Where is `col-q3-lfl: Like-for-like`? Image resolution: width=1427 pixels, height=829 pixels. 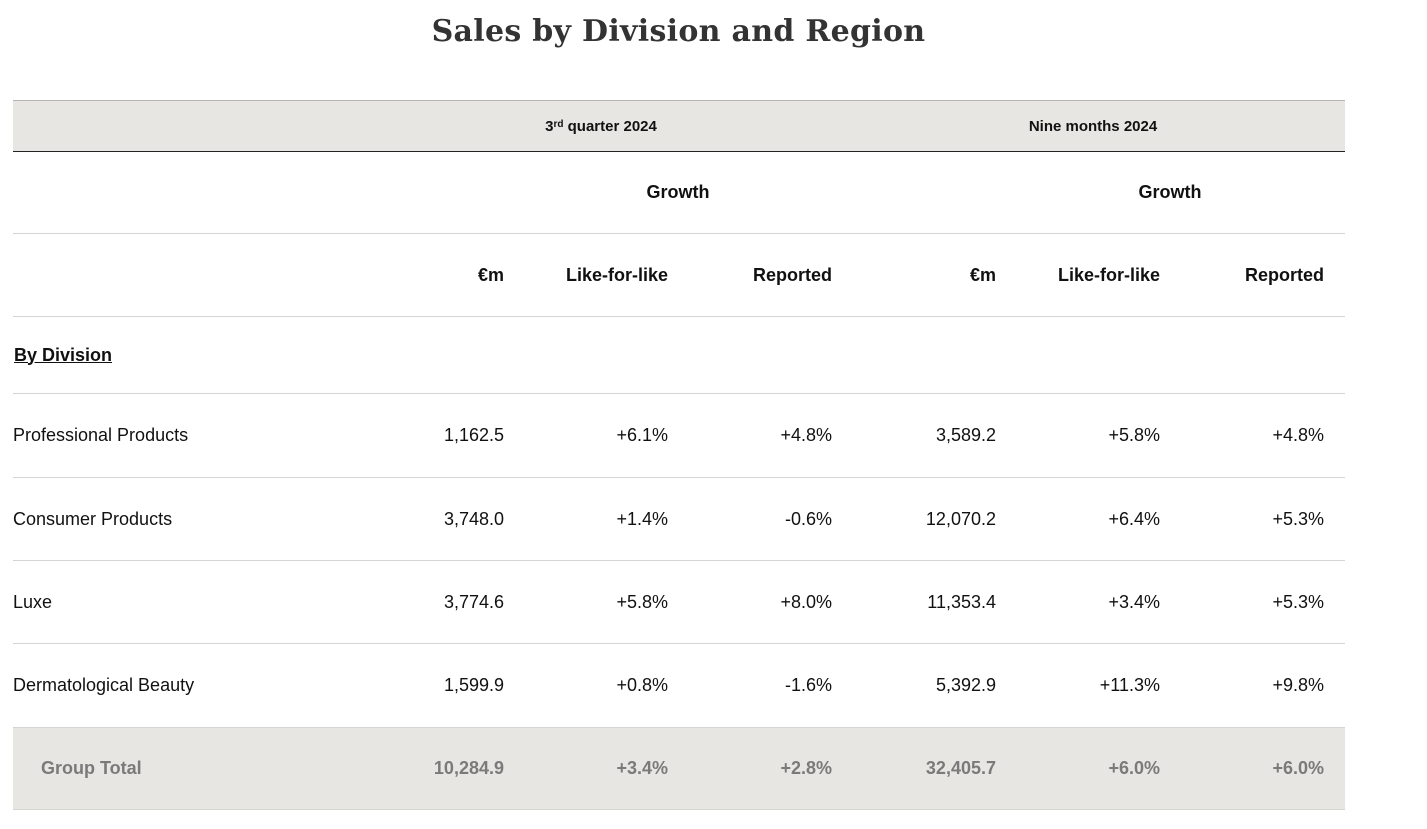 col-q3-lfl: Like-for-like is located at coordinates (616, 274).